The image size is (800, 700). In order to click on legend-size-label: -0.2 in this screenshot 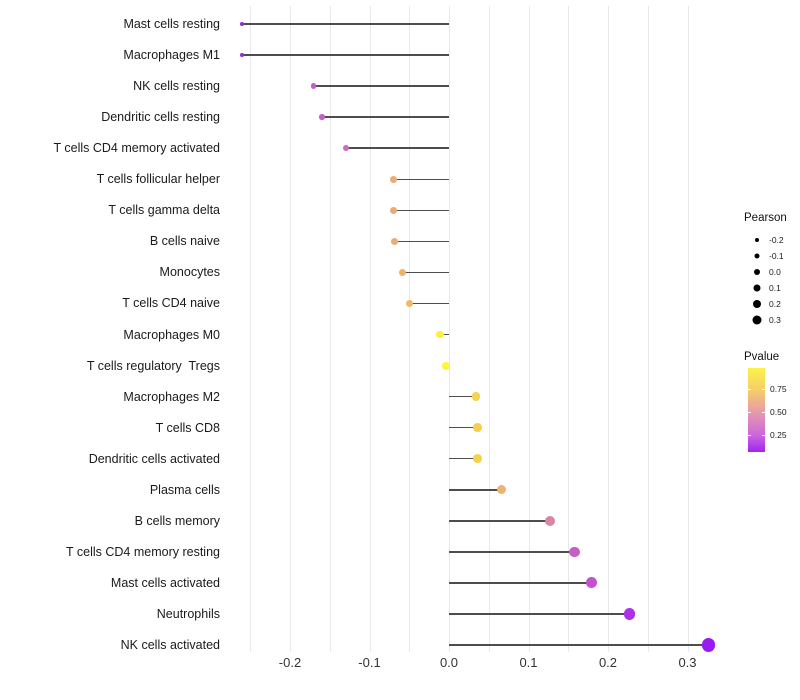, I will do `click(776, 240)`.